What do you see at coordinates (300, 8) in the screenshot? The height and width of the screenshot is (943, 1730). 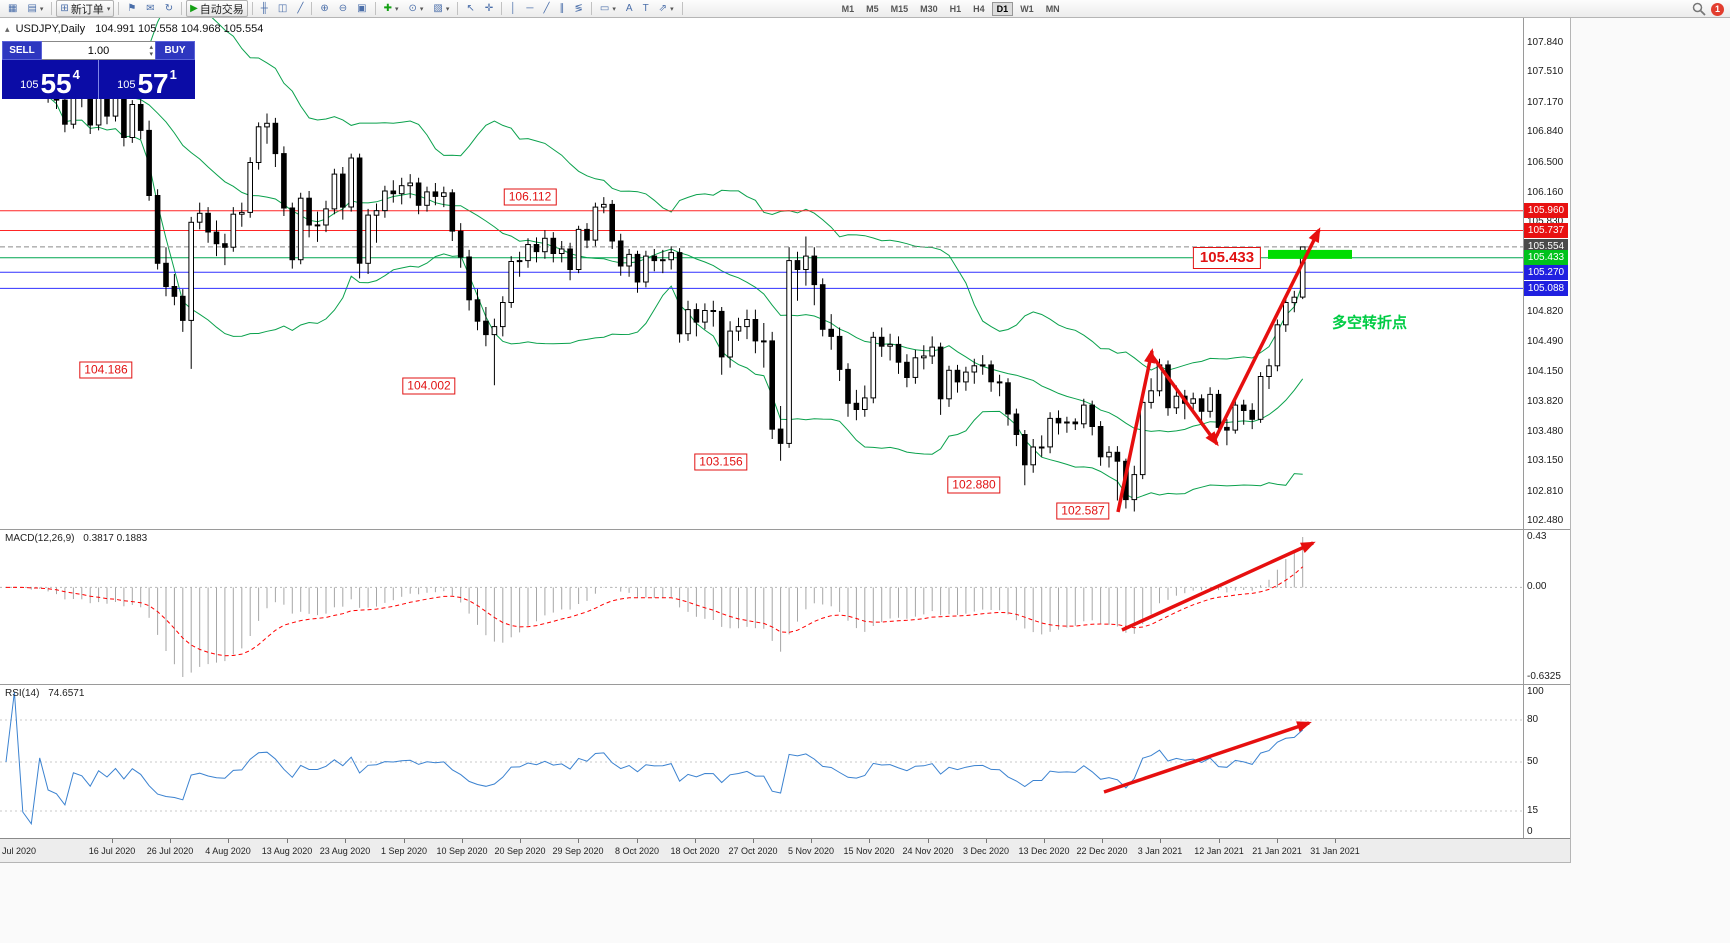 I see `line-chart-icon: ╱` at bounding box center [300, 8].